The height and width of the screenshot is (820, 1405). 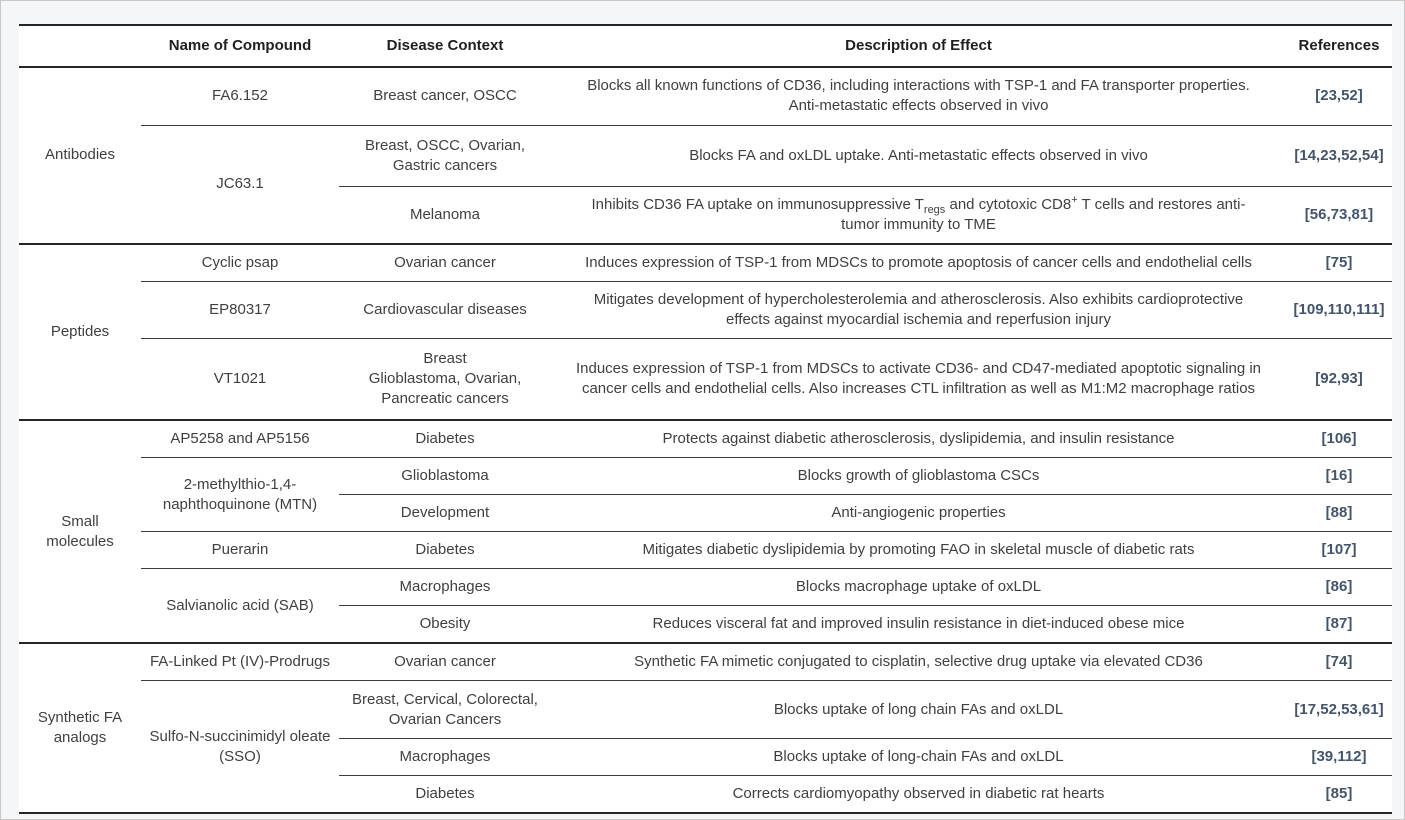 I want to click on description-text: and cytotoxic CD8, so click(x=1008, y=204).